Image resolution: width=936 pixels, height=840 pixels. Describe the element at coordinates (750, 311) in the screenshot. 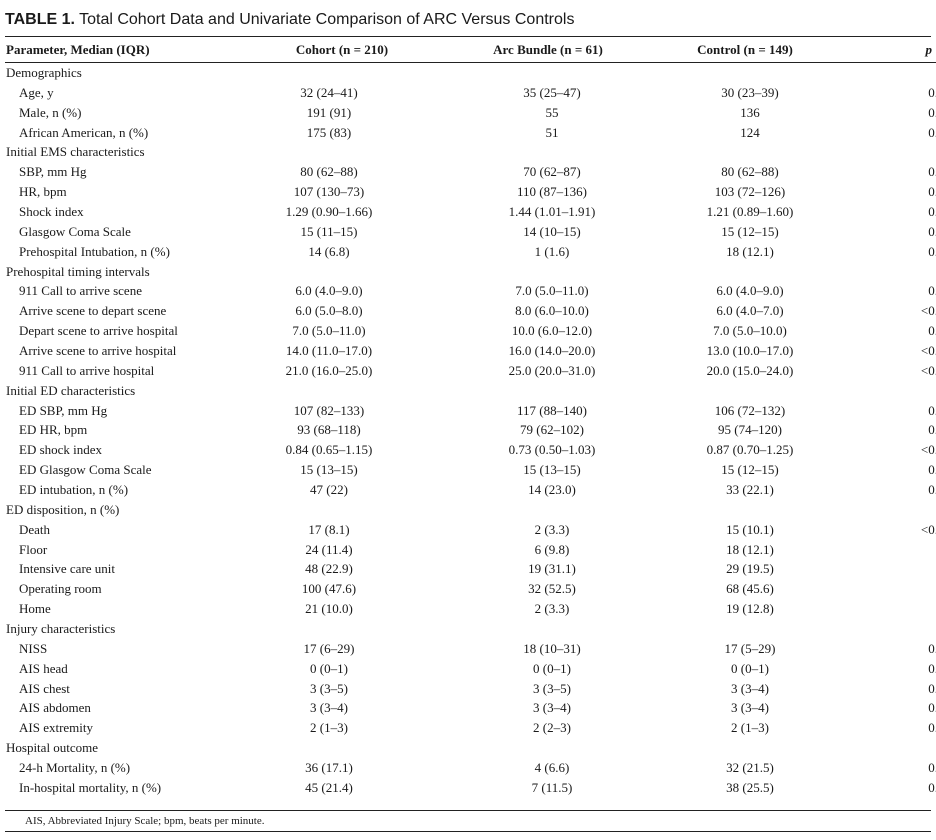

I see `cell-control: 6.0 (4.0–7.0)` at that location.